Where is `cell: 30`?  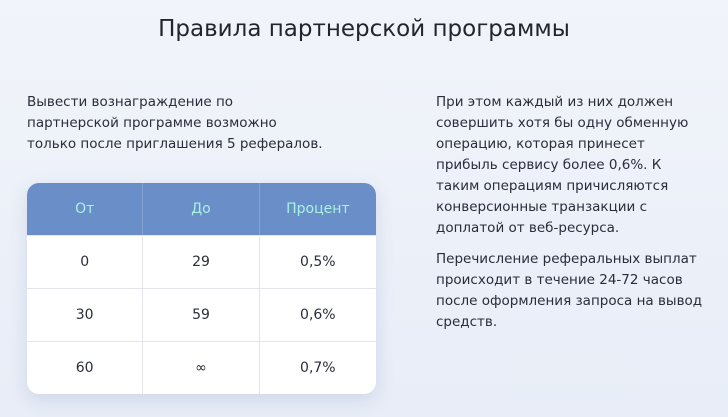 cell: 30 is located at coordinates (85, 314).